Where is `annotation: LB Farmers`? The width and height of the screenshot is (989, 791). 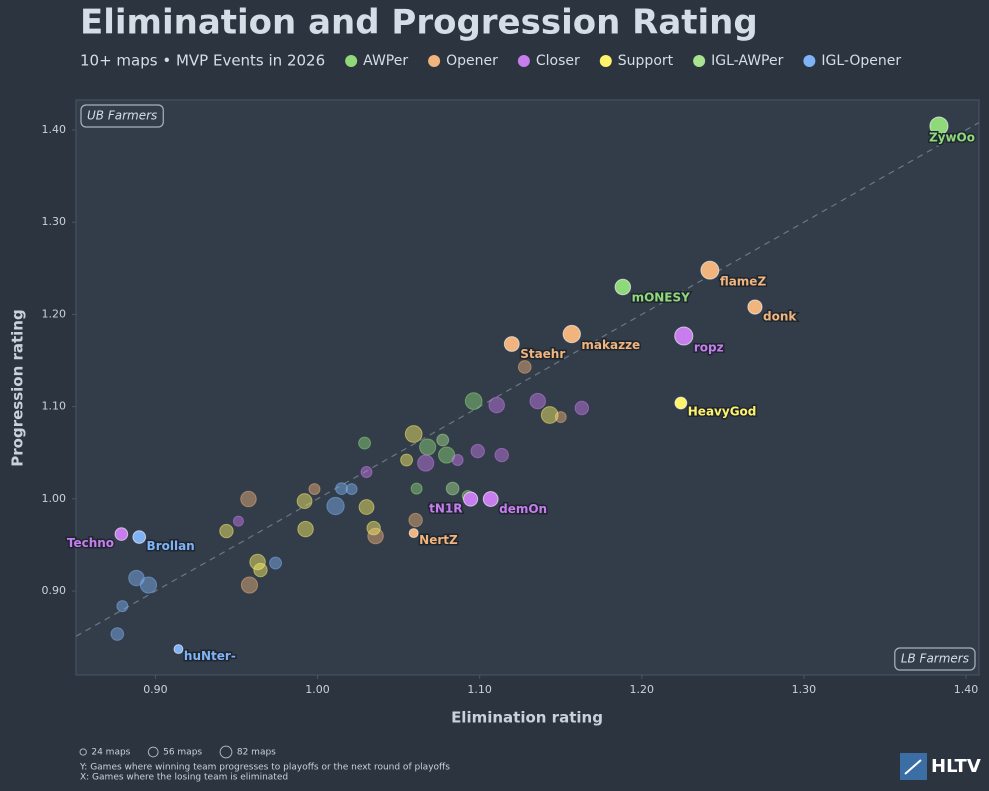
annotation: LB Farmers is located at coordinates (935, 659).